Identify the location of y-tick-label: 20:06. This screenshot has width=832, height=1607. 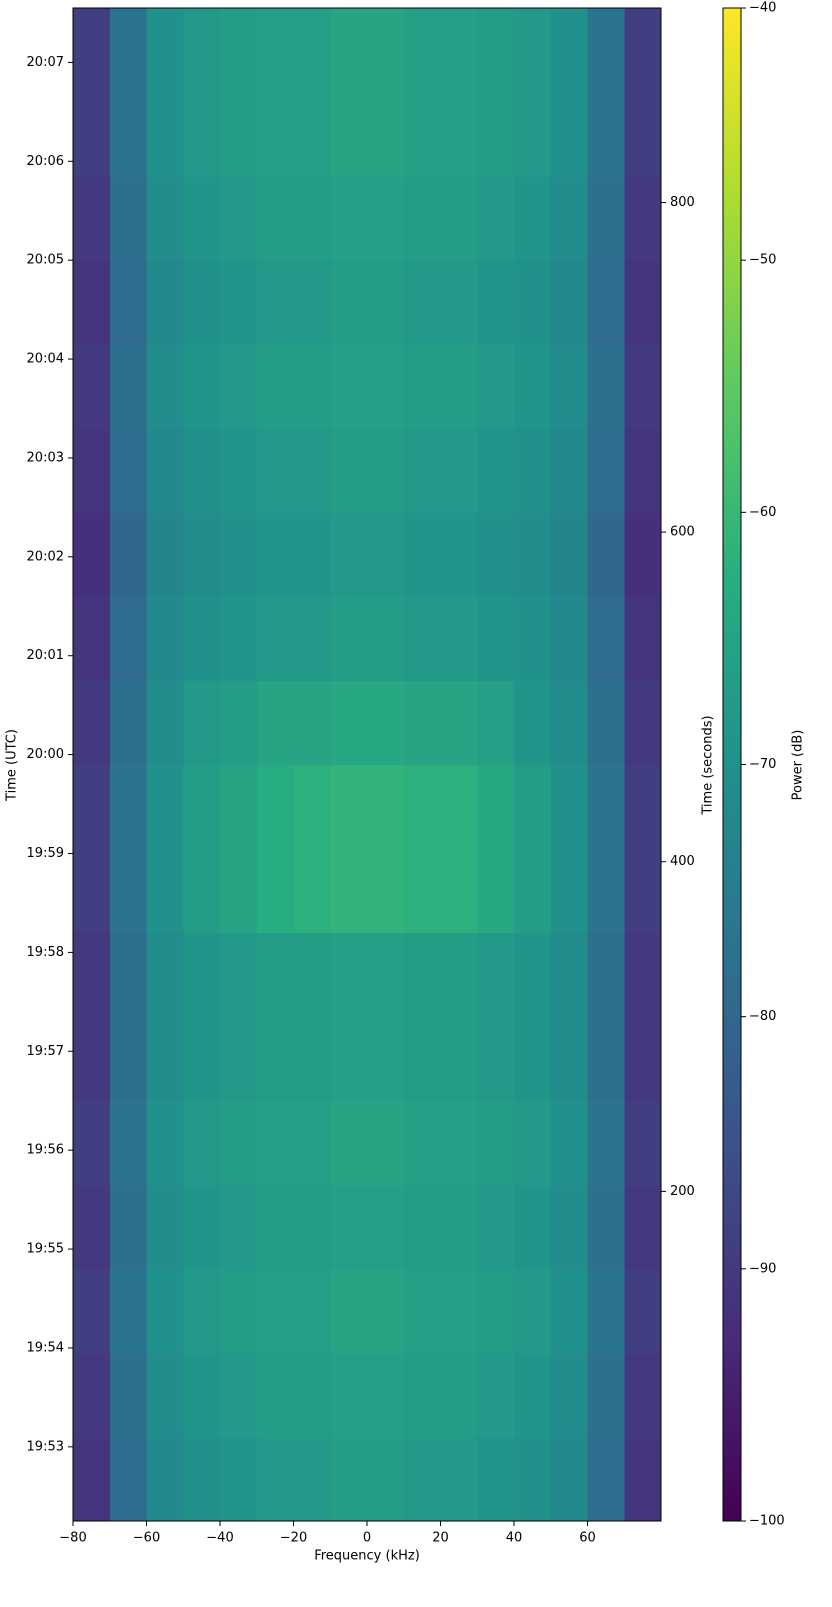
(45, 161).